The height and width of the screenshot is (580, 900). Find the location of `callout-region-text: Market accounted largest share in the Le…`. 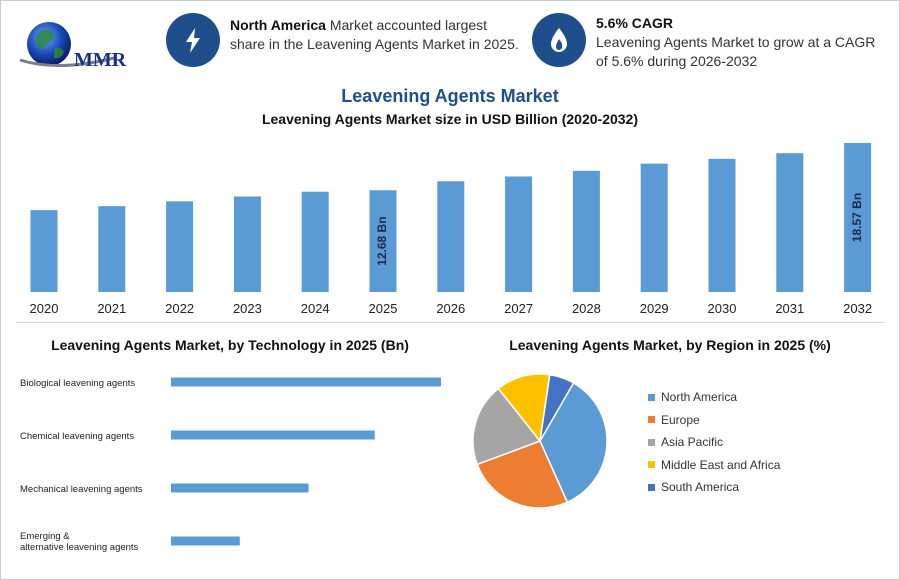

callout-region-text: Market accounted largest share in the Le… is located at coordinates (374, 34).